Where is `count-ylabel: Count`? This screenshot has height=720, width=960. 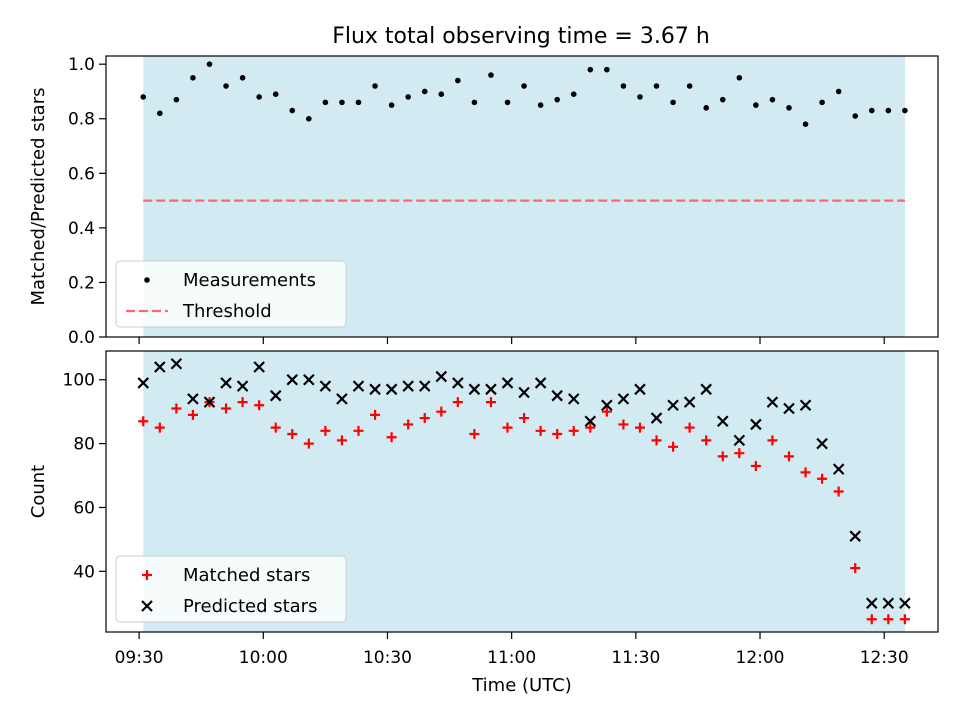
count-ylabel: Count is located at coordinates (38, 491).